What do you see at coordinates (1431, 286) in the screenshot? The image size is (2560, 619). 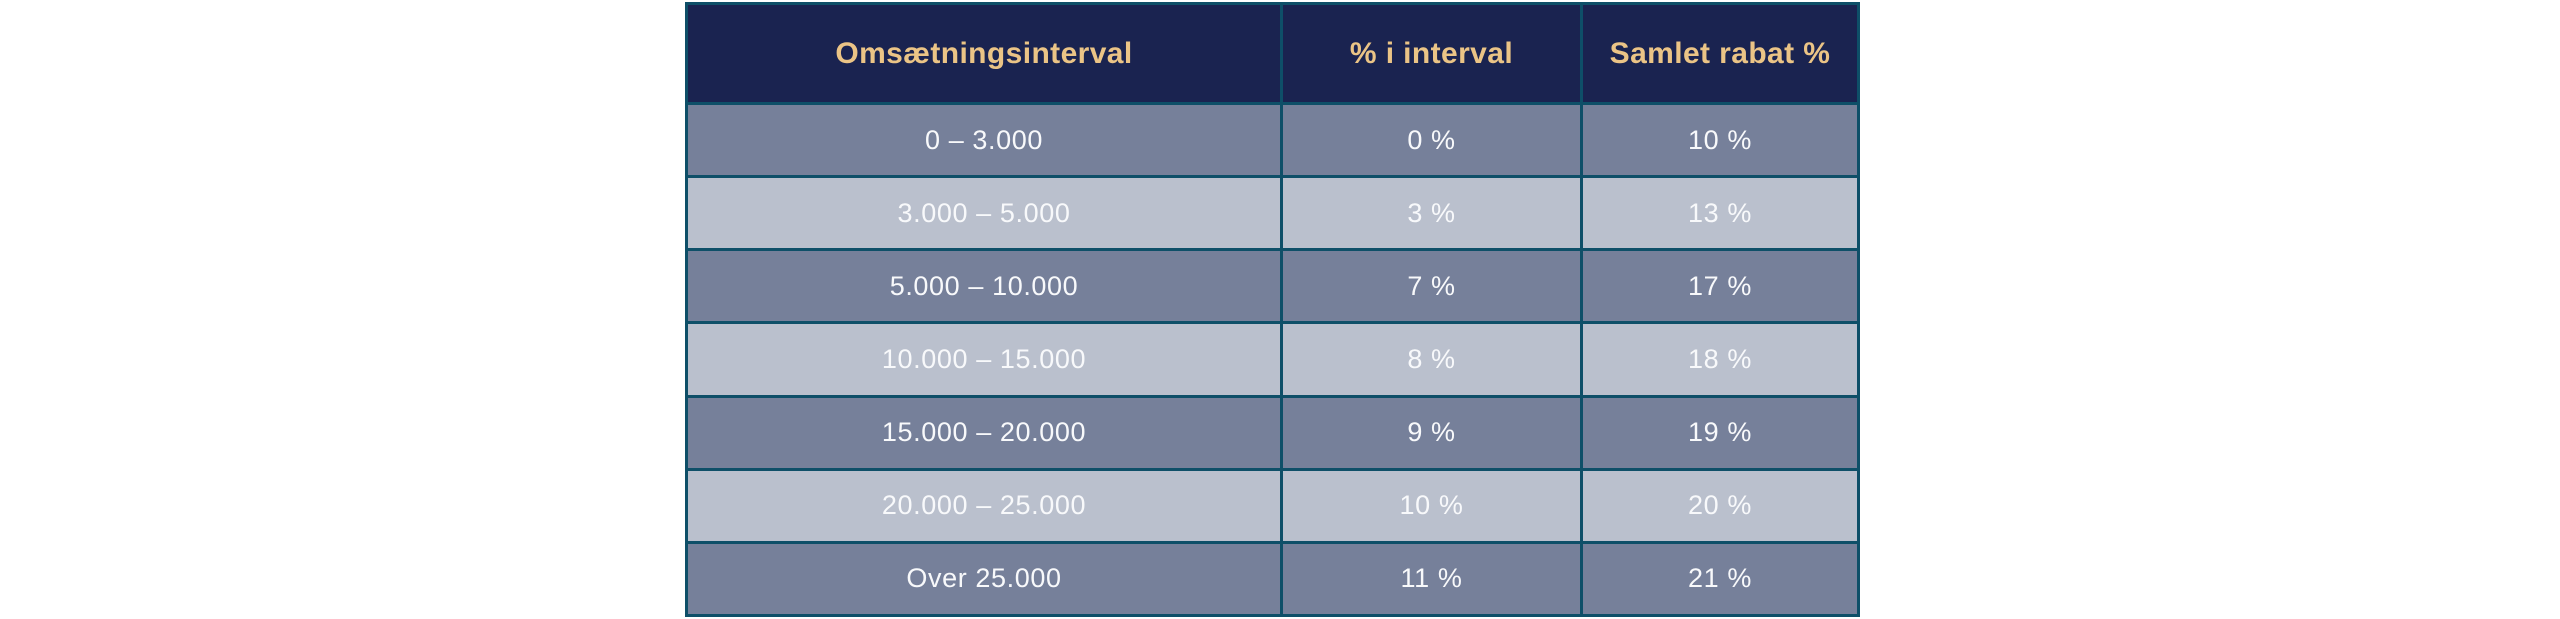 I see `table-cell: 7 %` at bounding box center [1431, 286].